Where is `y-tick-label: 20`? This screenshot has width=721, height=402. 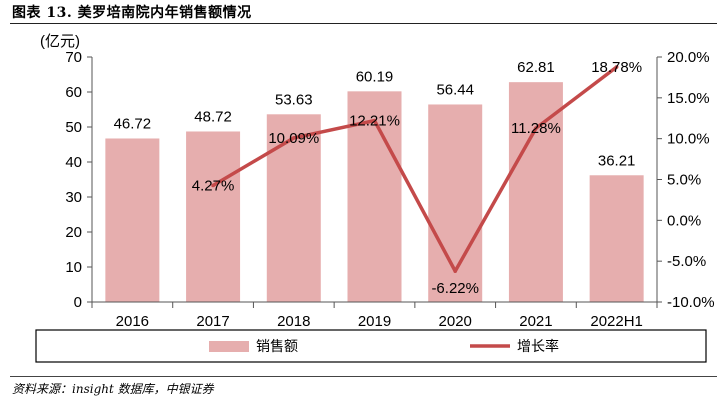 y-tick-label: 20 is located at coordinates (73, 232).